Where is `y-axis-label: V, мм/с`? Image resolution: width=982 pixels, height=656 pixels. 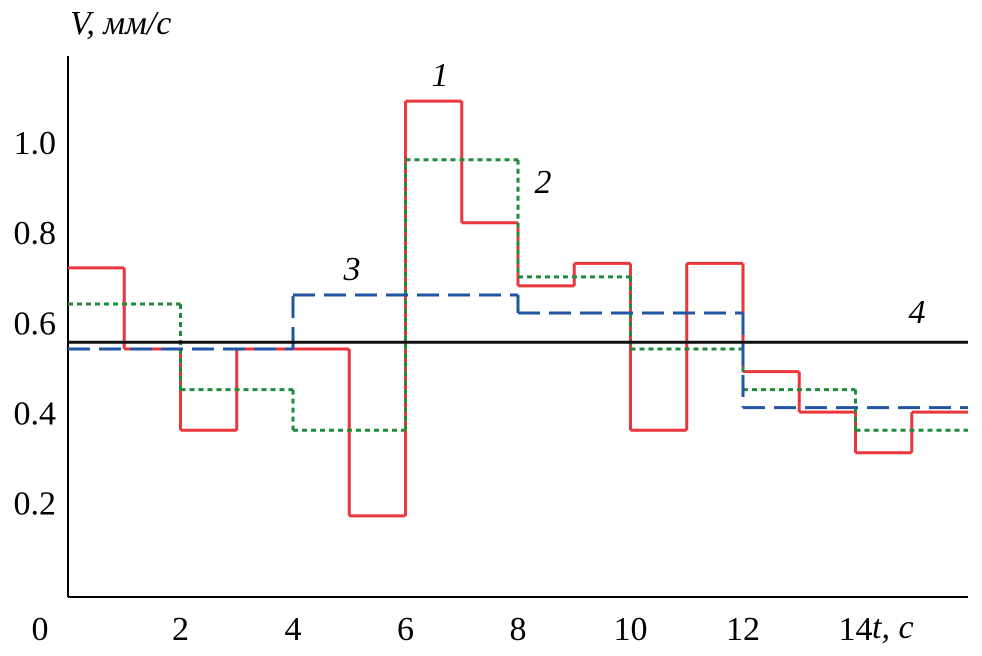 y-axis-label: V, мм/с is located at coordinates (120, 23).